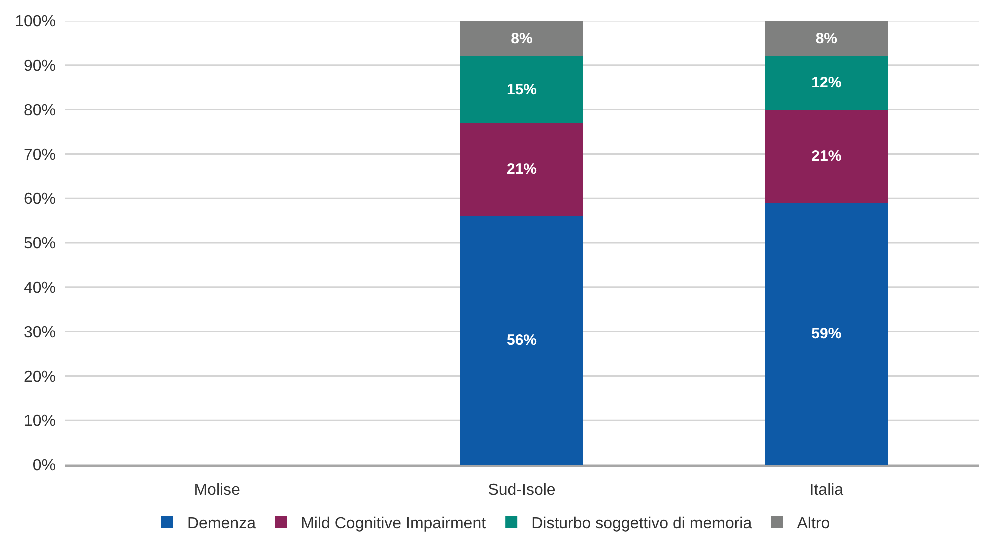 This screenshot has height=534, width=983. I want to click on y-tick-label: 80%, so click(40, 111).